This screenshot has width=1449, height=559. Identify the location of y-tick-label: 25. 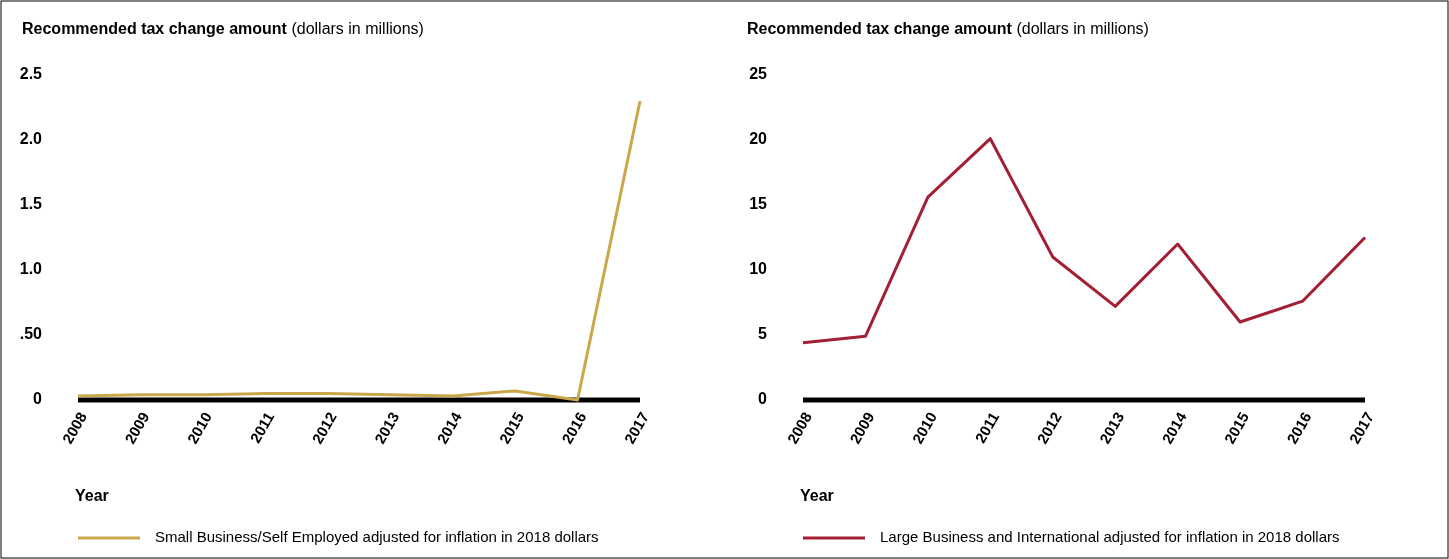
(758, 74).